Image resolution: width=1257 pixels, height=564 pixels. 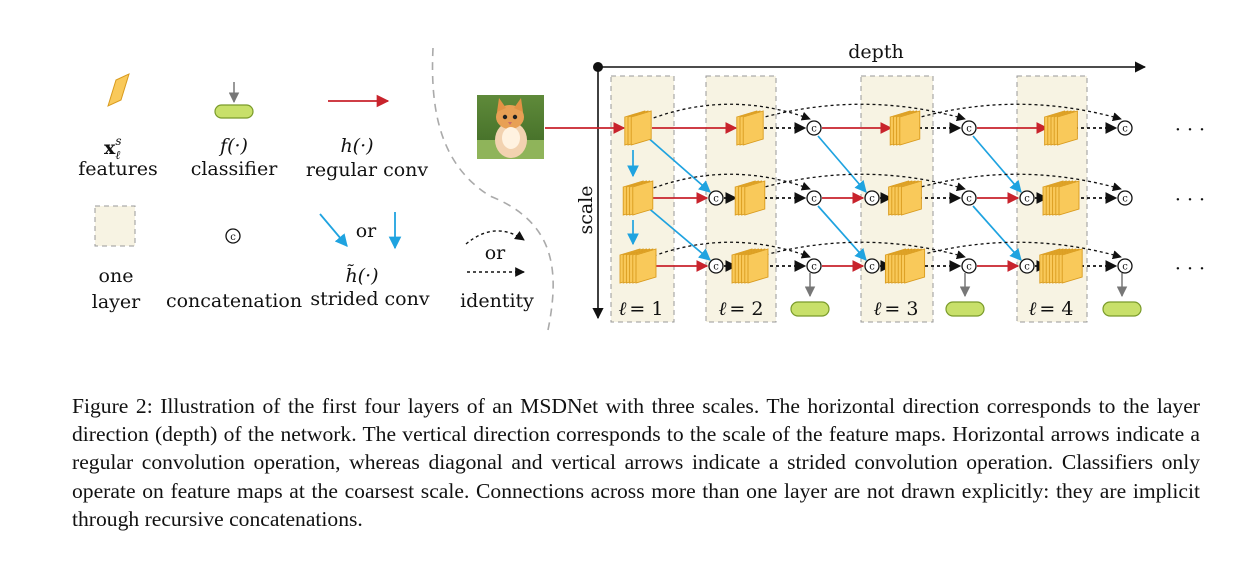 What do you see at coordinates (492, 189) in the screenshot?
I see `separator-curve` at bounding box center [492, 189].